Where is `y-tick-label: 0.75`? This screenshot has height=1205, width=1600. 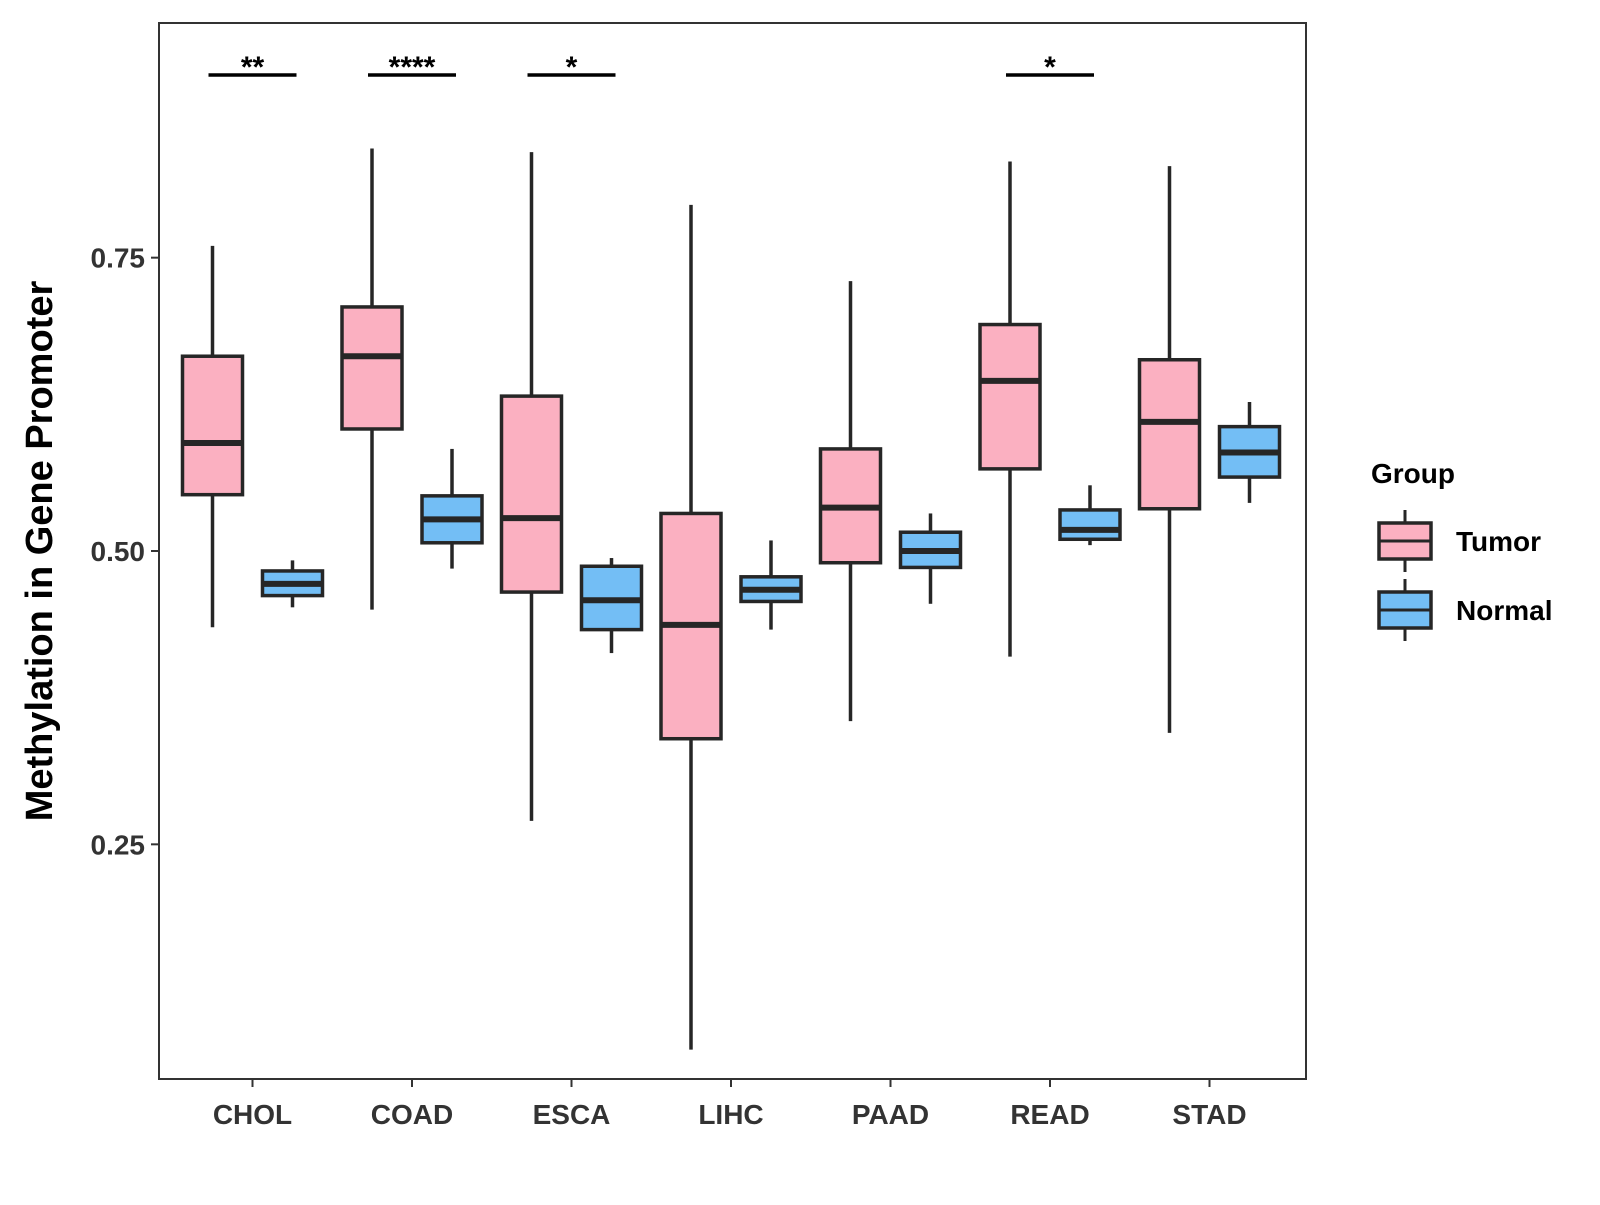
y-tick-label: 0.75 is located at coordinates (118, 258).